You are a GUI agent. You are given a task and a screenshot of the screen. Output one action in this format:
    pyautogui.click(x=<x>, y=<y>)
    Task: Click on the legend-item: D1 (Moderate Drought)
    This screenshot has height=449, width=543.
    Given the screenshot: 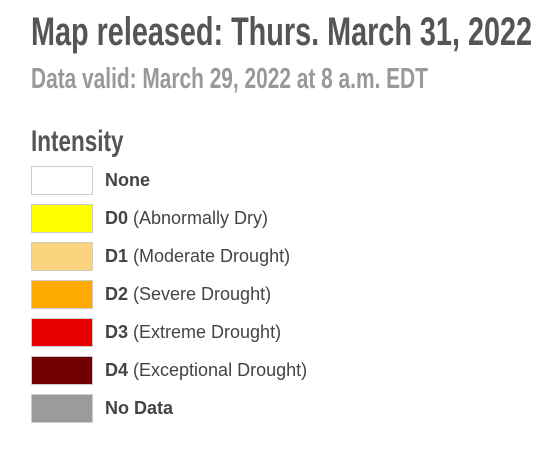 What is the action you would take?
    pyautogui.click(x=169, y=256)
    